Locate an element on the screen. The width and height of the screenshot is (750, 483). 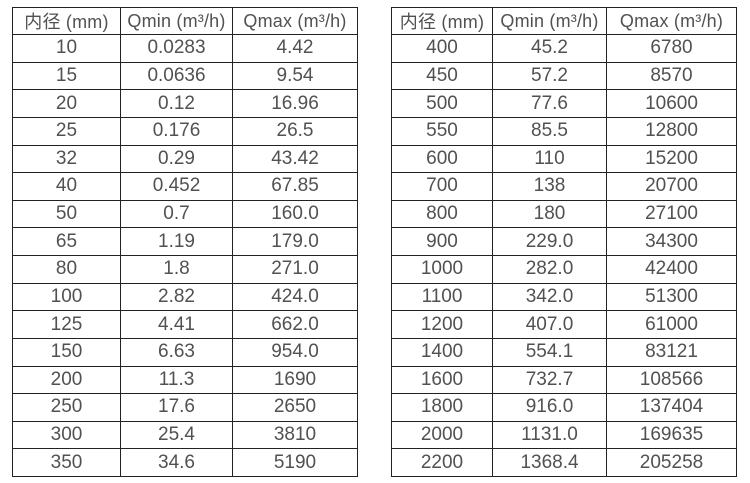
table-cell: 1000 is located at coordinates (442, 269).